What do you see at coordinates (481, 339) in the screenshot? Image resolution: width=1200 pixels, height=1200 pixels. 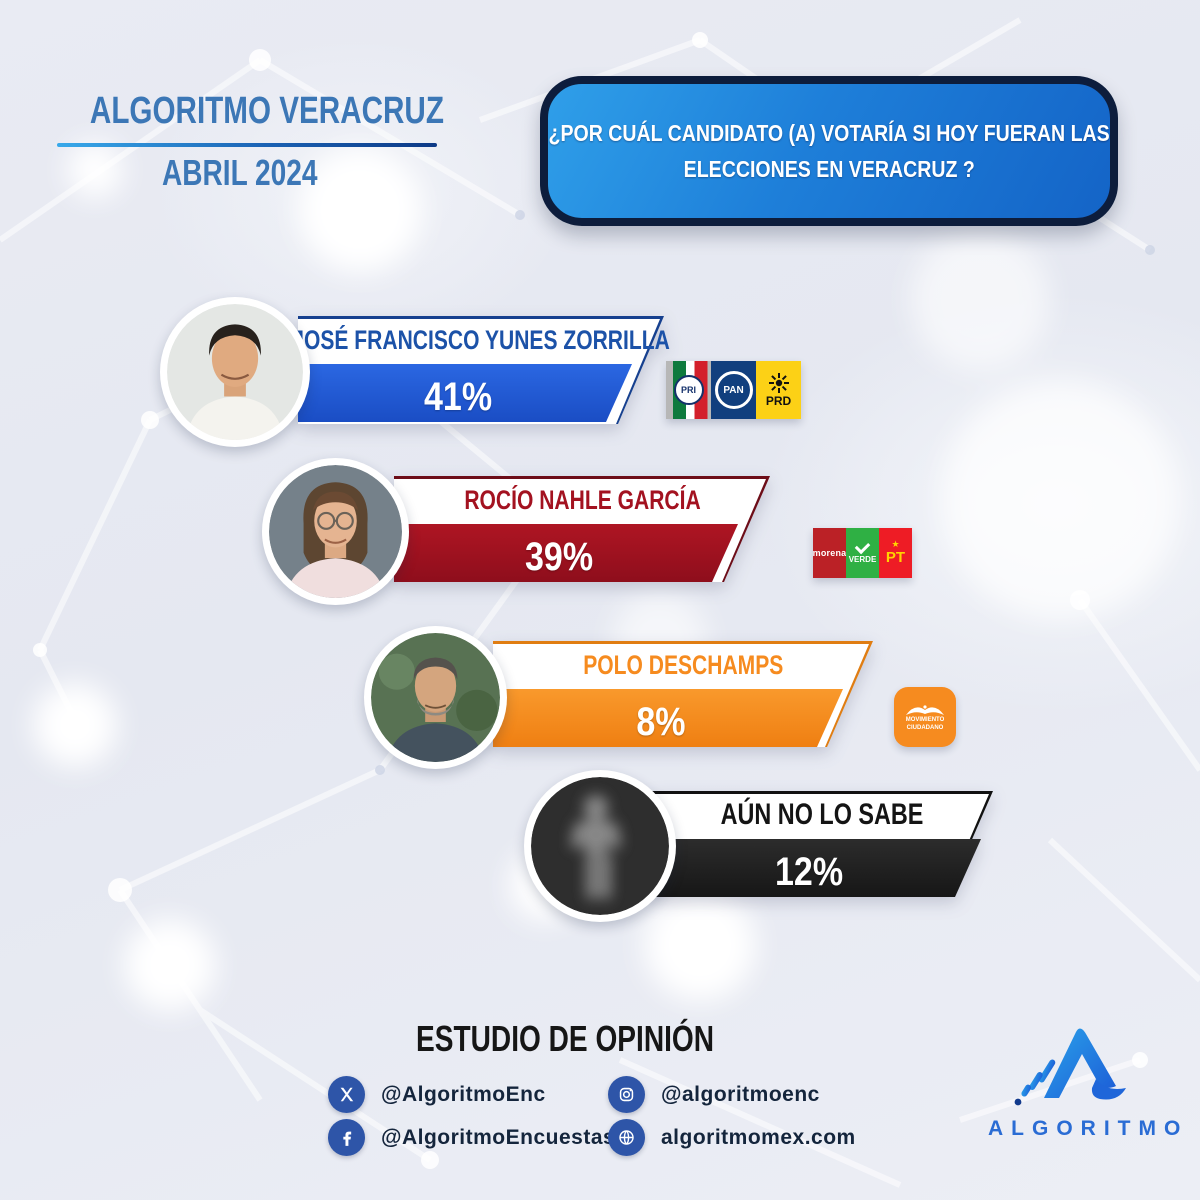 I see `candidate-name-yunes: JOSÉ FRANCISCO YUNES ZORRILLA` at bounding box center [481, 339].